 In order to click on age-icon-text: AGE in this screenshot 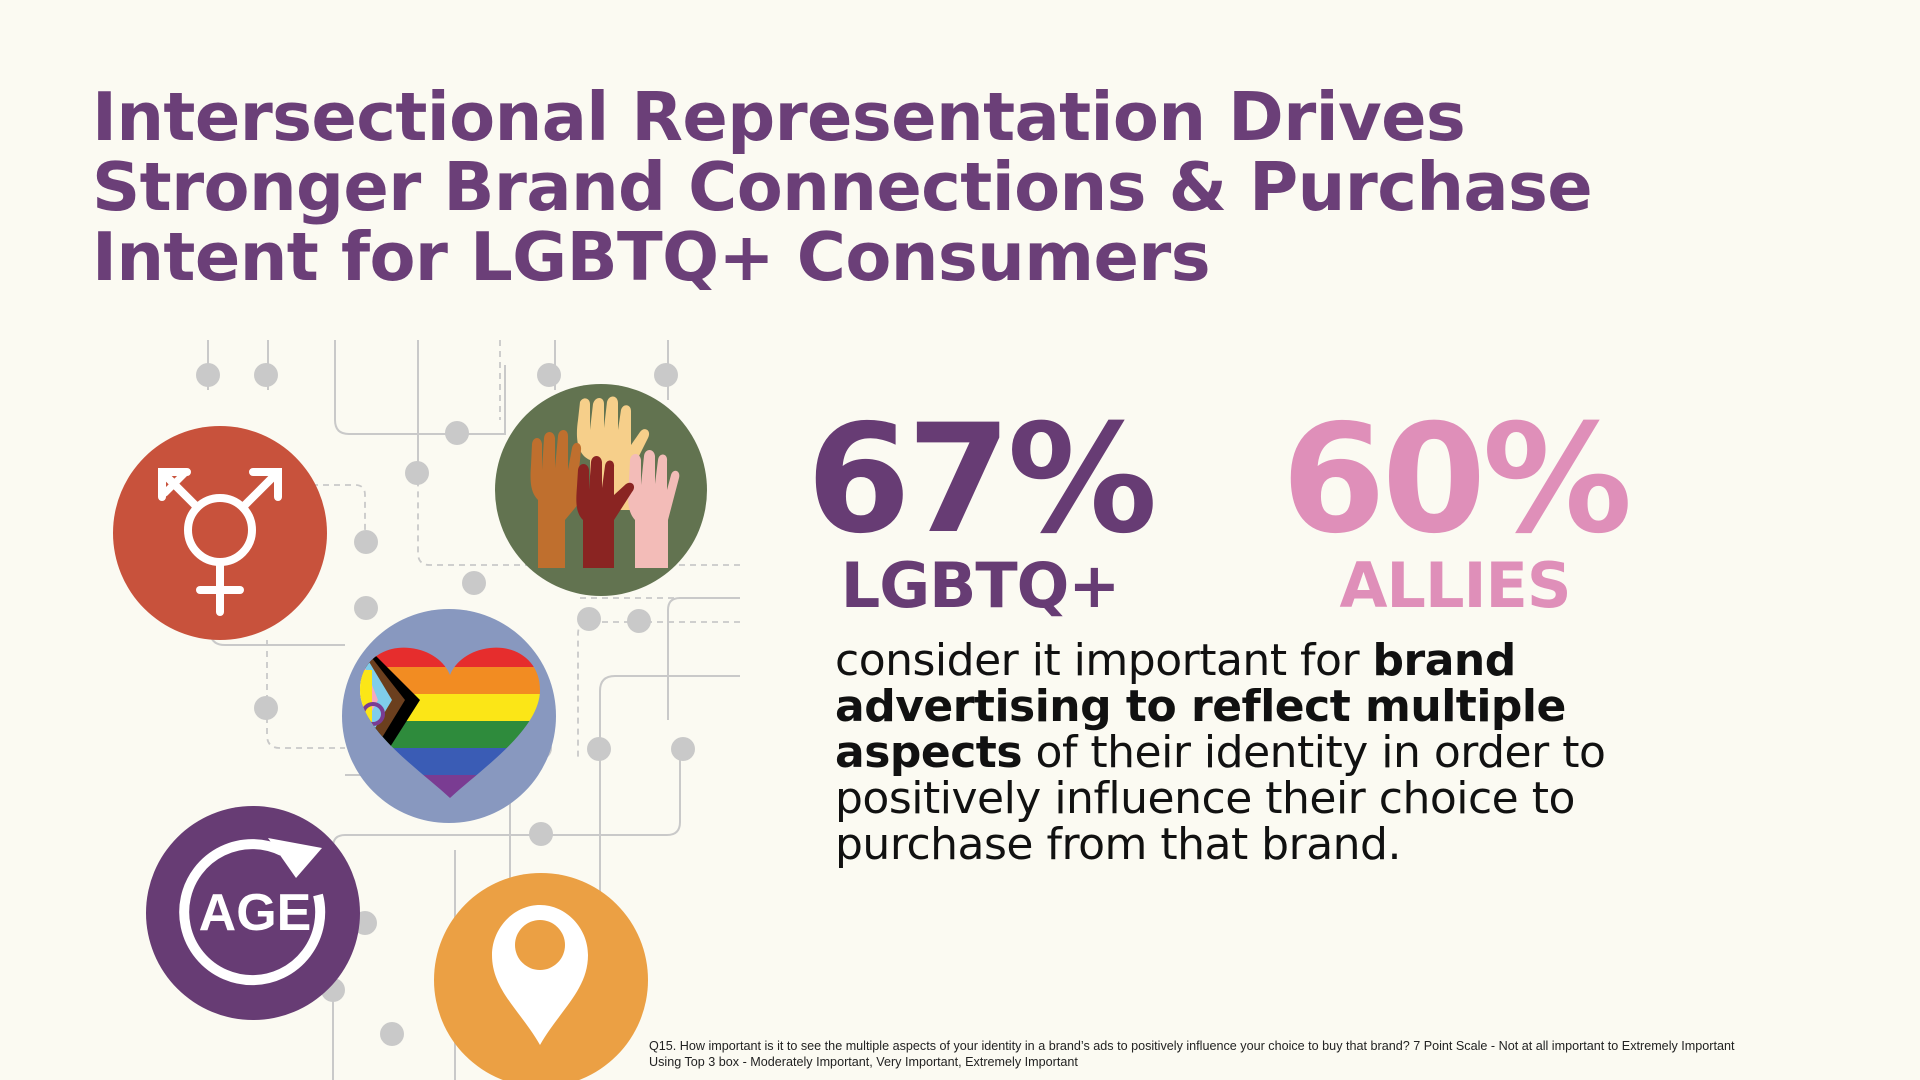, I will do `click(255, 913)`.